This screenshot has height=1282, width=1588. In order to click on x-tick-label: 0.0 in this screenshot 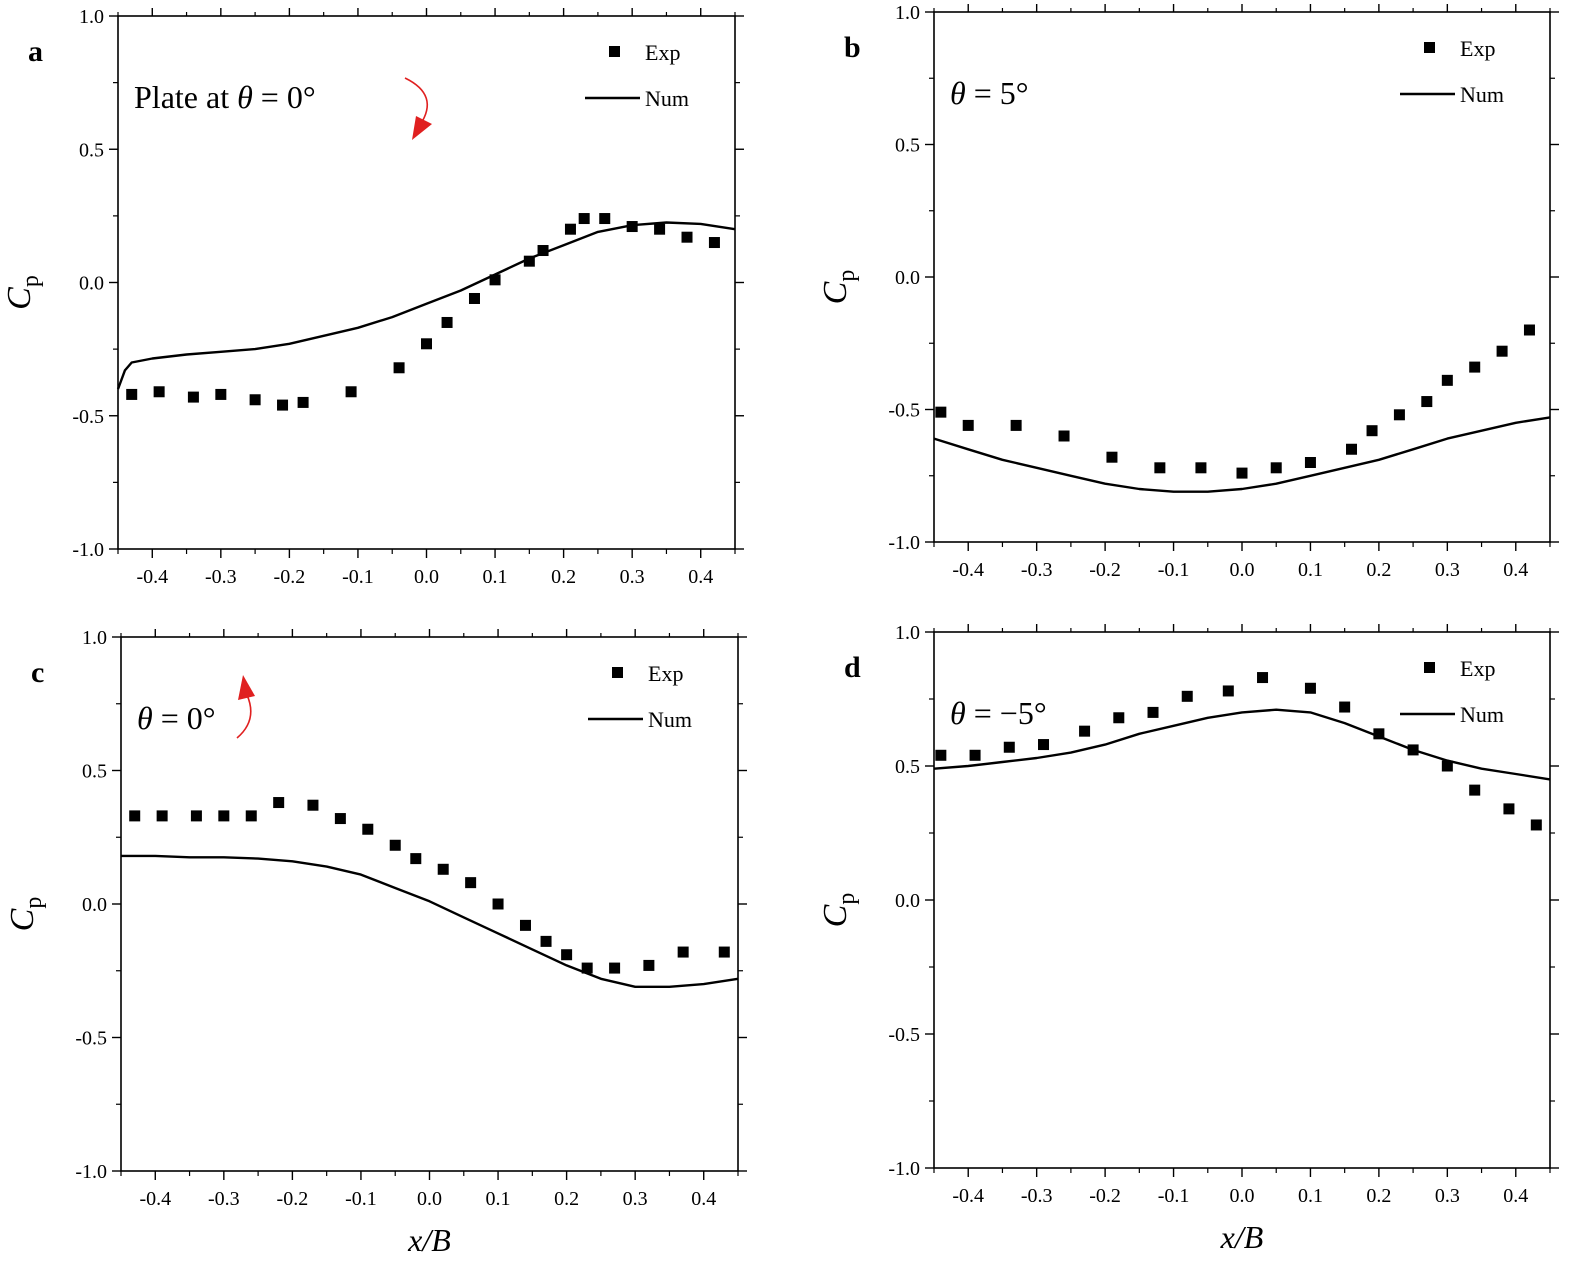, I will do `click(426, 577)`.